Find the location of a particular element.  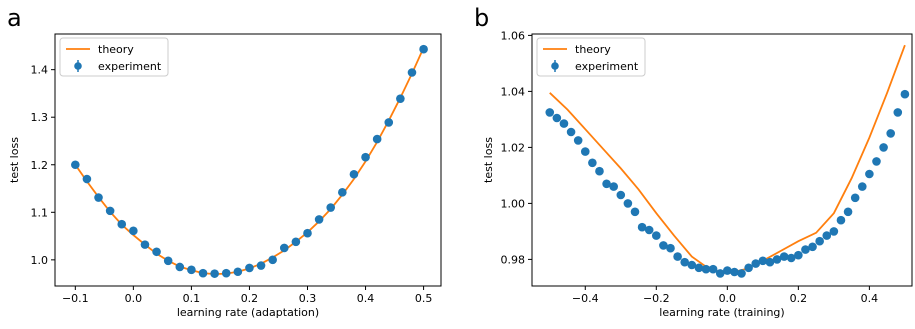

y-axis-label: test loss is located at coordinates (488, 160).